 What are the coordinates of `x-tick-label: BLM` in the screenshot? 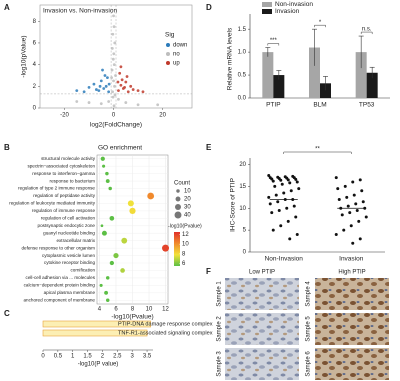 It's located at (319, 105).